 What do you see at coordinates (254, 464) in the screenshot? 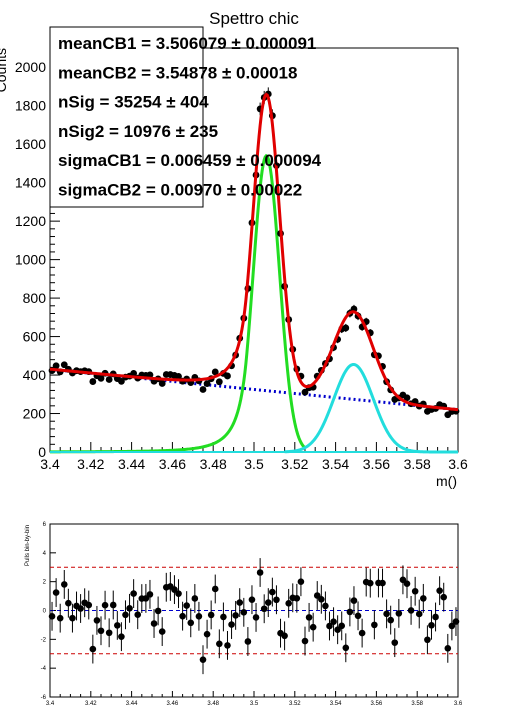
I see `x-tick-label: 3.5` at bounding box center [254, 464].